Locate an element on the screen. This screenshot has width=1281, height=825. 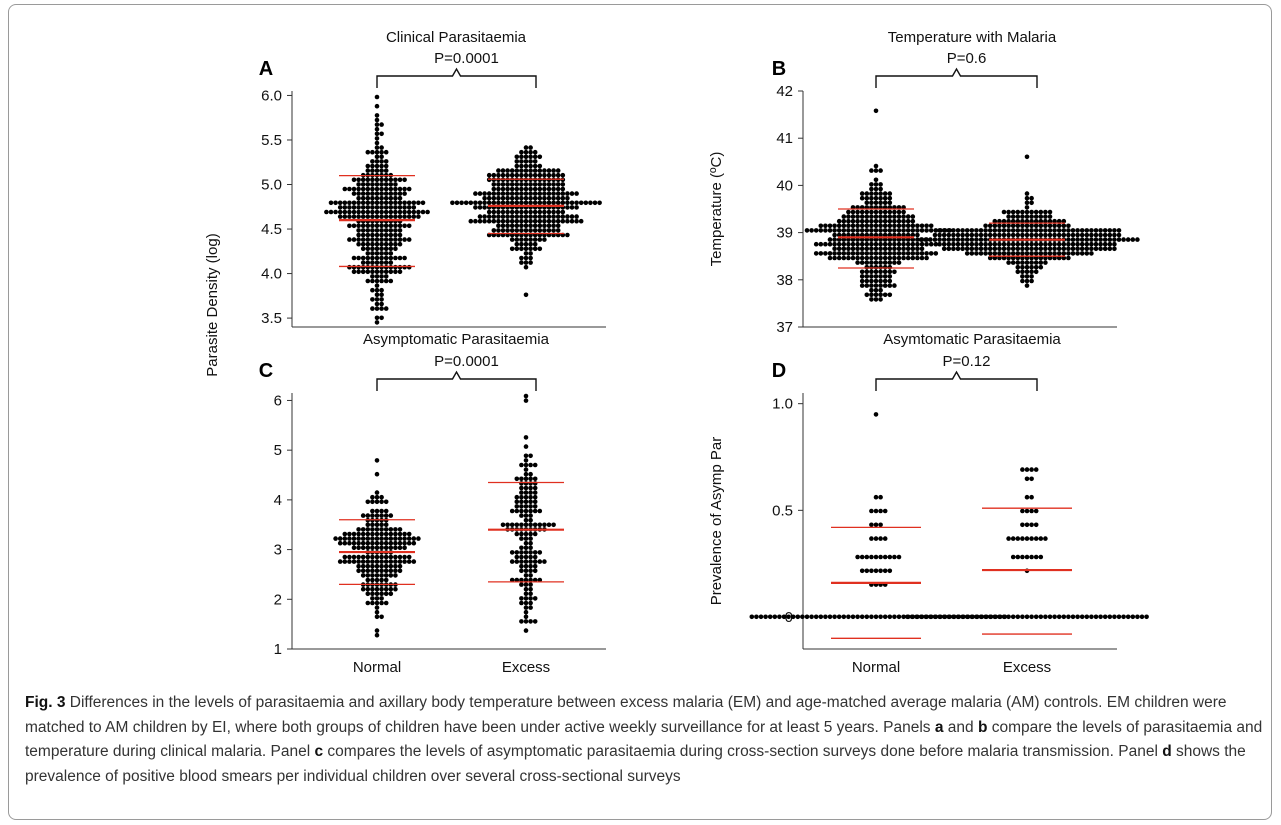
panel-b-y-tick-label: 37 is located at coordinates (784, 327).